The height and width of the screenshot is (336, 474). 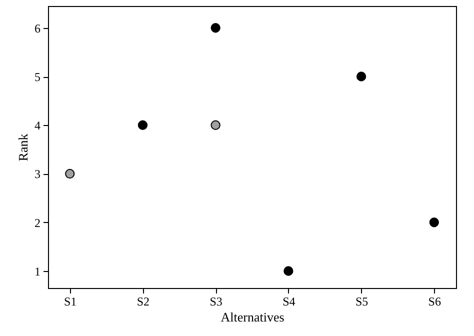 I want to click on x-tick-label: S6, so click(x=434, y=301).